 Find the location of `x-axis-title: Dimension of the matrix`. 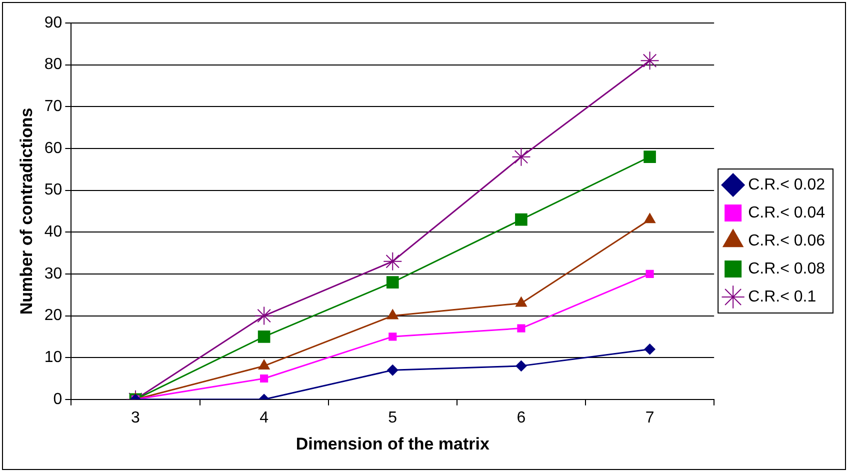

x-axis-title: Dimension of the matrix is located at coordinates (393, 444).